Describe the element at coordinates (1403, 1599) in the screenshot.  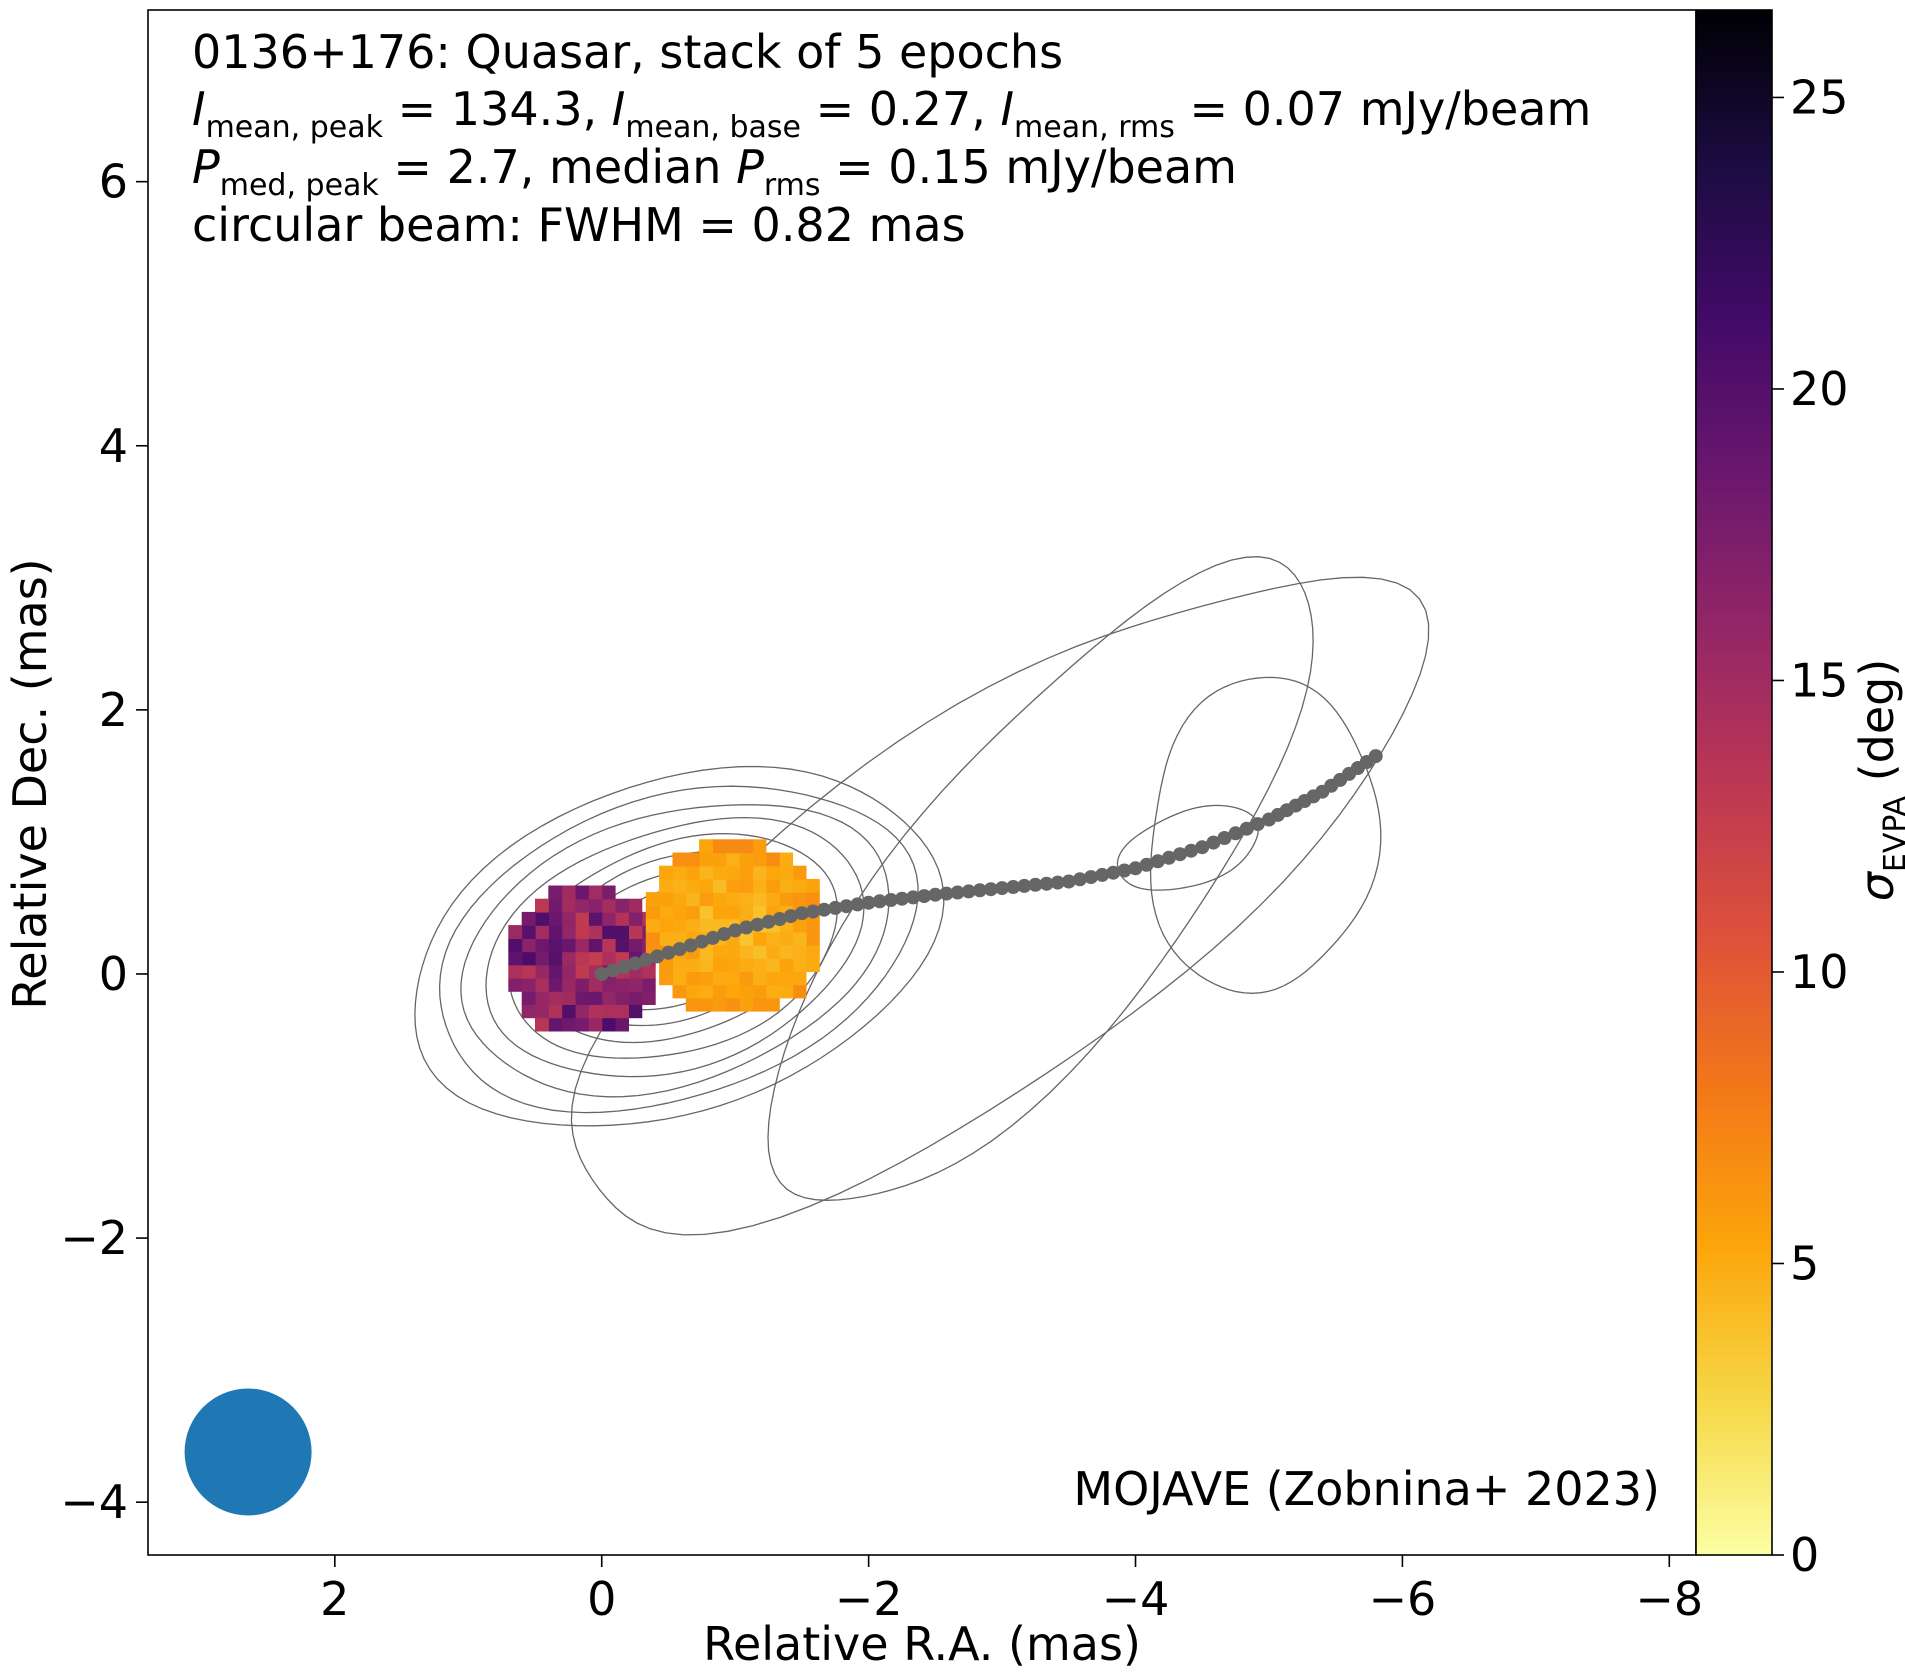
I see `x-tick-label: −6` at that location.